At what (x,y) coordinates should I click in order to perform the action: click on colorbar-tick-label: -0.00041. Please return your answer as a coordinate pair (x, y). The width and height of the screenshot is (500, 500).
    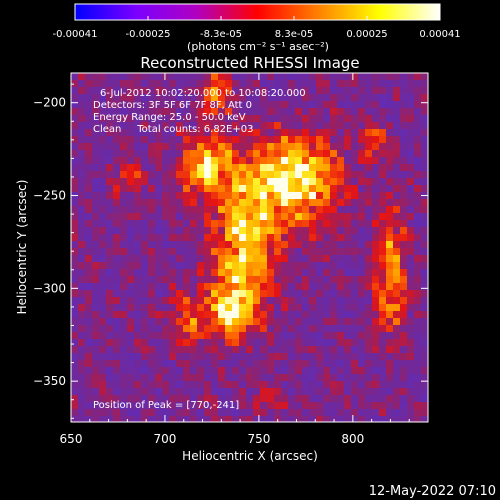
    Looking at the image, I should click on (75, 34).